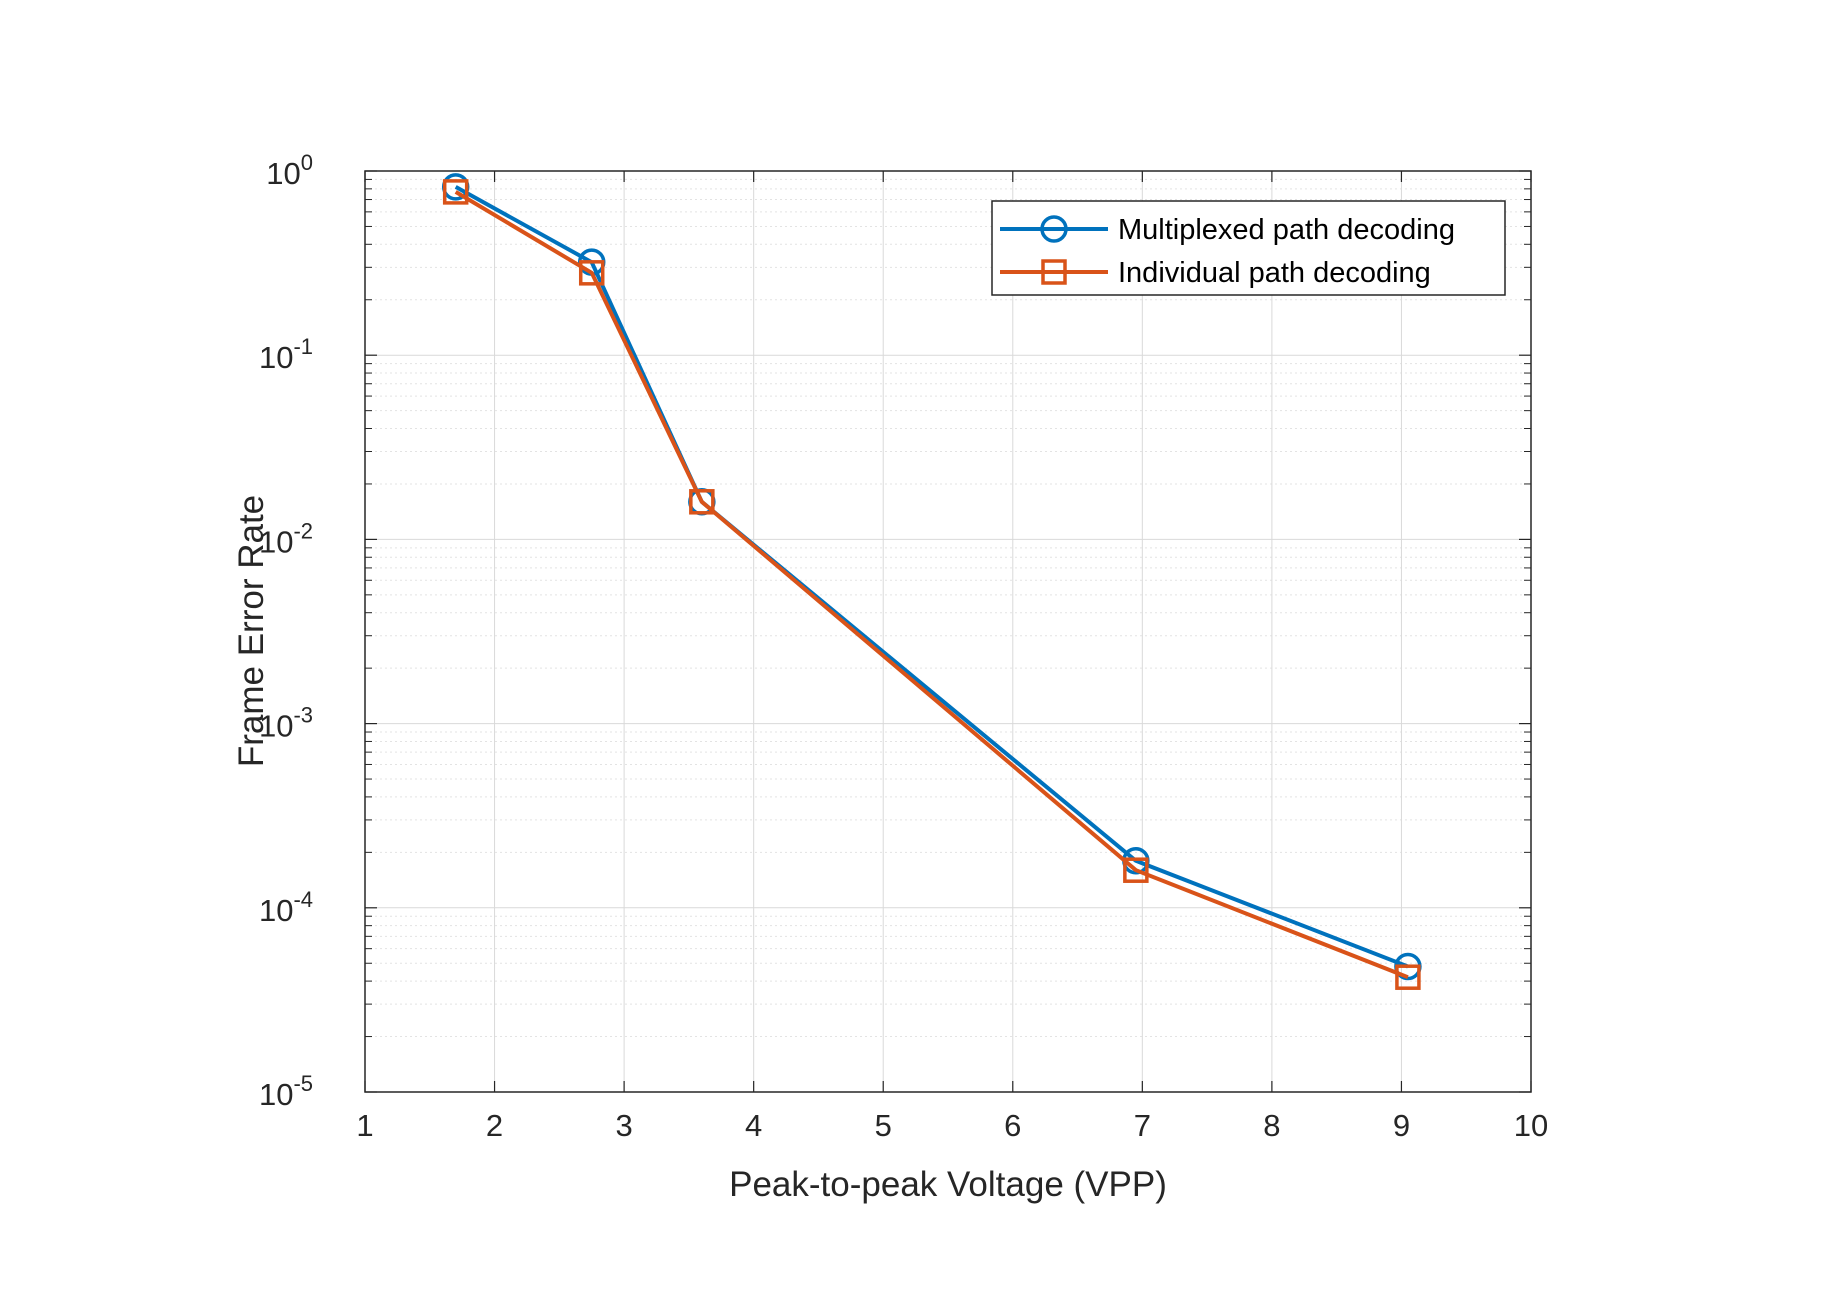  I want to click on y-tick-label: 10⁻¹, so click(286, 354).